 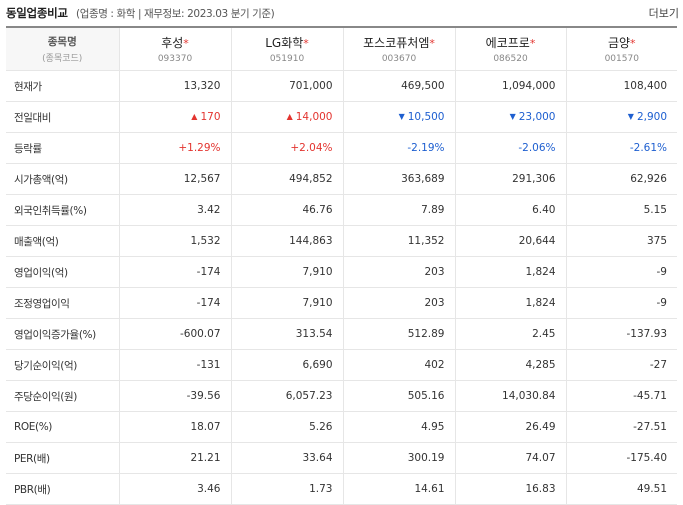 I want to click on company-header: 금양* 001570, so click(x=621, y=49).